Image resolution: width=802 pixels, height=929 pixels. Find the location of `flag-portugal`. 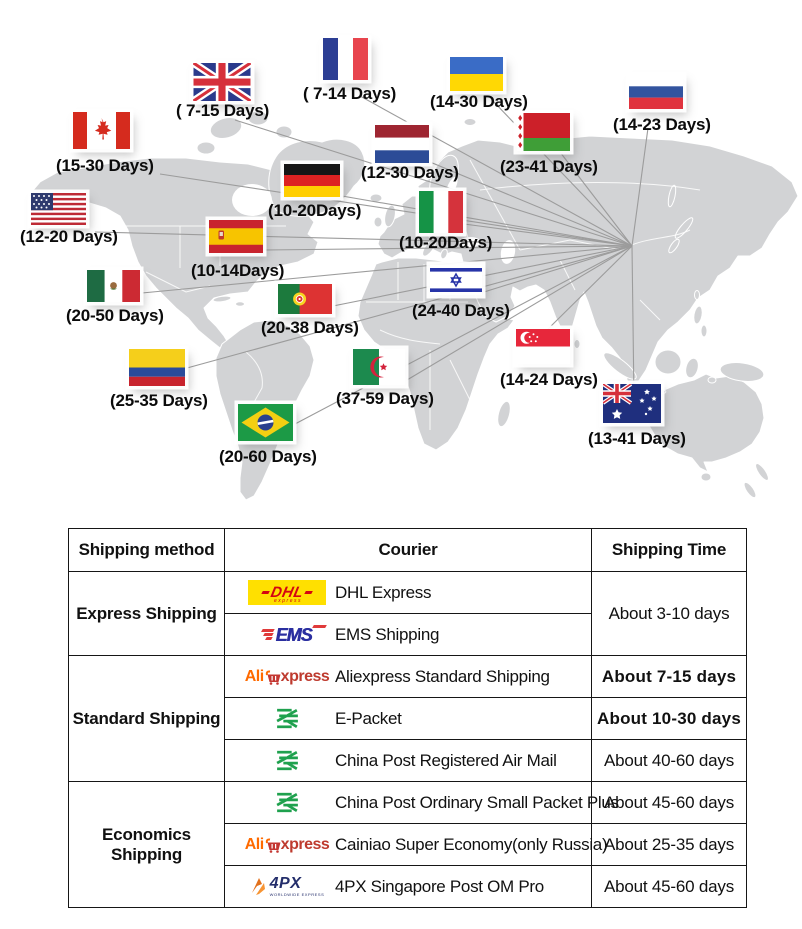

flag-portugal is located at coordinates (305, 299).